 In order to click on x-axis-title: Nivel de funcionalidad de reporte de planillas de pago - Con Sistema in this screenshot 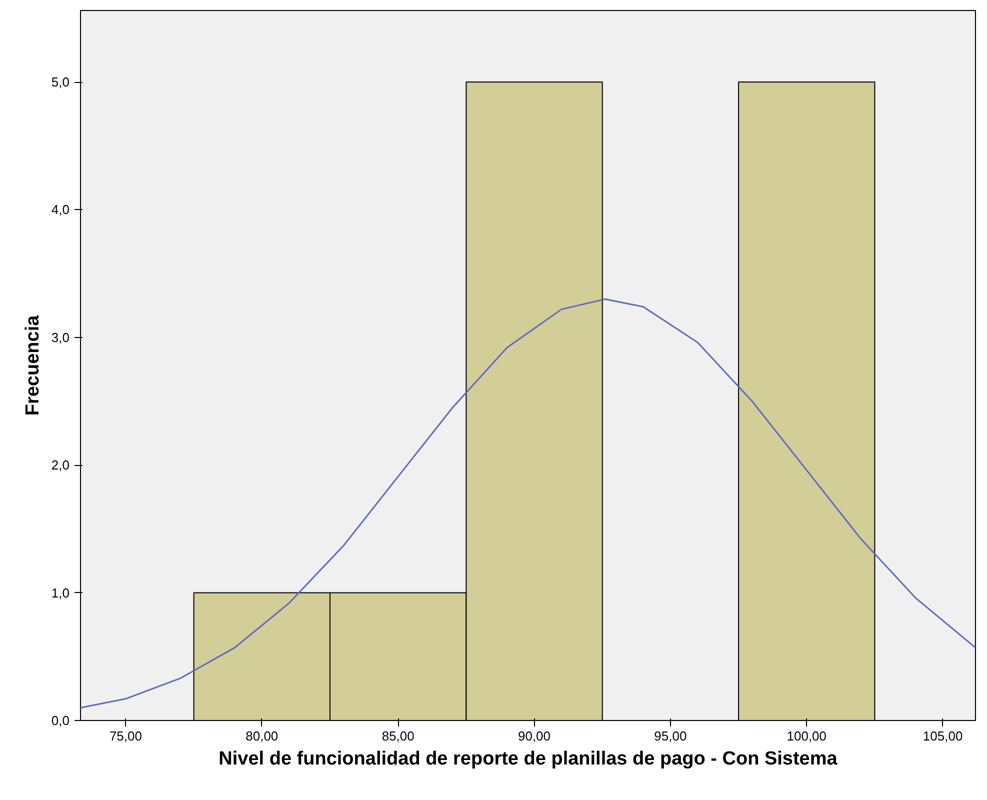, I will do `click(528, 759)`.